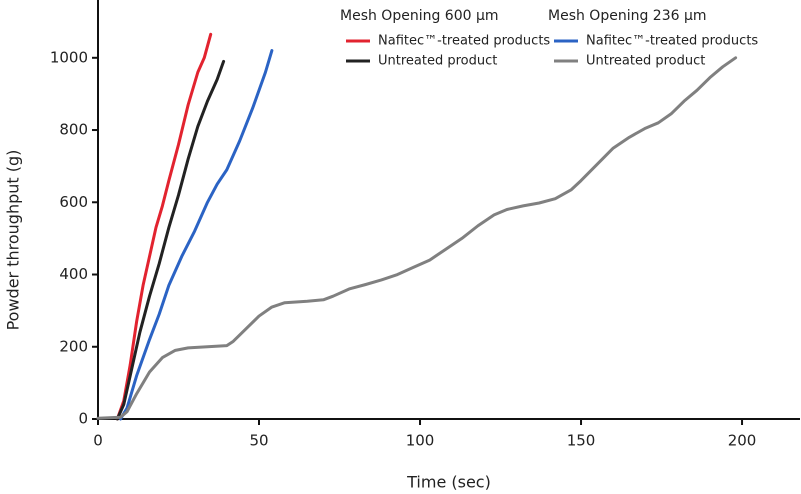 The width and height of the screenshot is (801, 494). Describe the element at coordinates (258, 441) in the screenshot. I see `x-tick-label: 50` at that location.